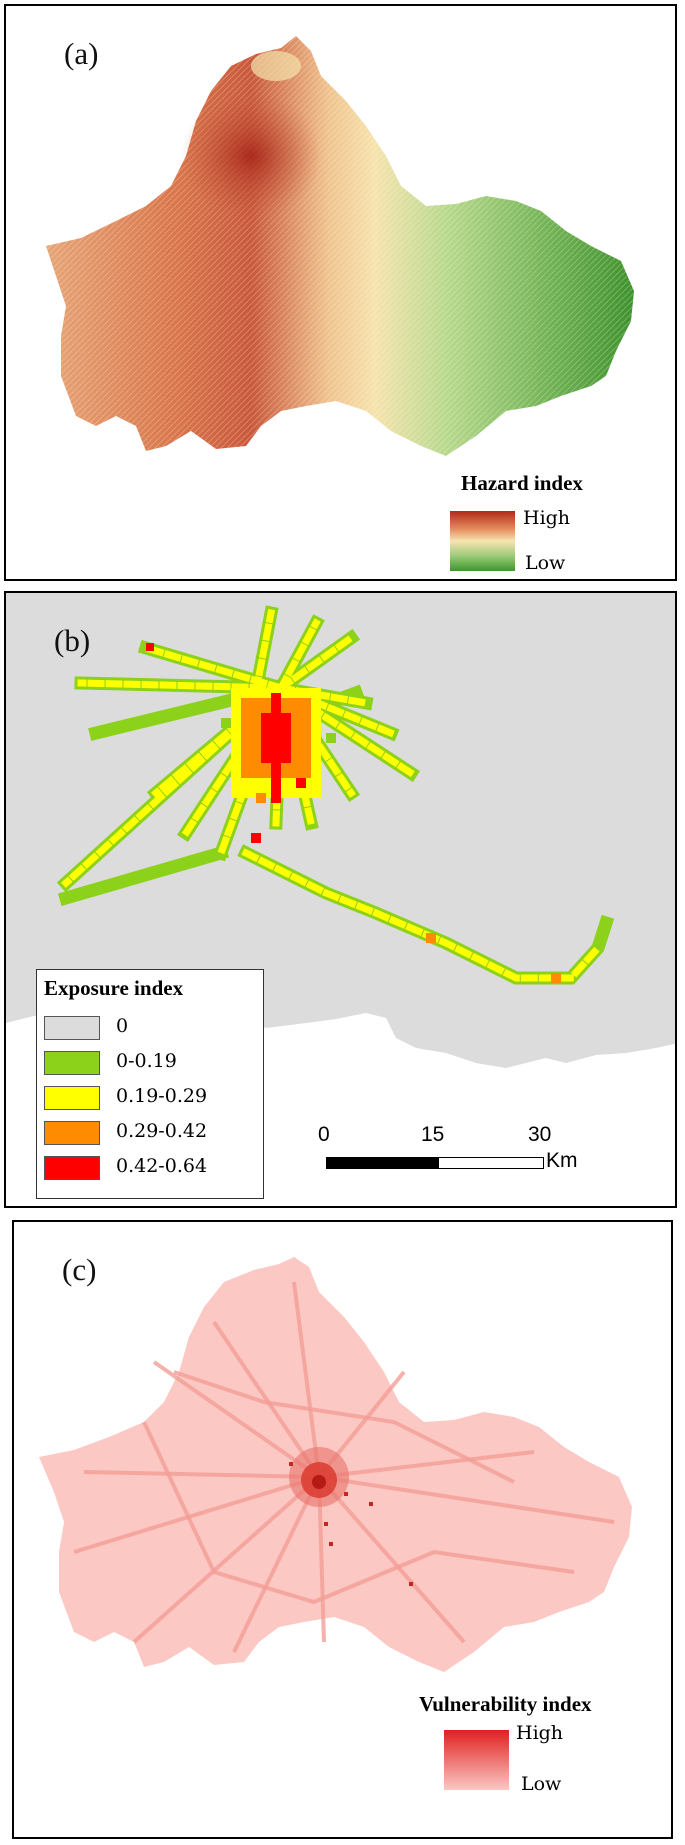 Image resolution: width=685 pixels, height=1845 pixels. Describe the element at coordinates (351, 1516) in the screenshot. I see `vulnerability-hotspot` at that location.